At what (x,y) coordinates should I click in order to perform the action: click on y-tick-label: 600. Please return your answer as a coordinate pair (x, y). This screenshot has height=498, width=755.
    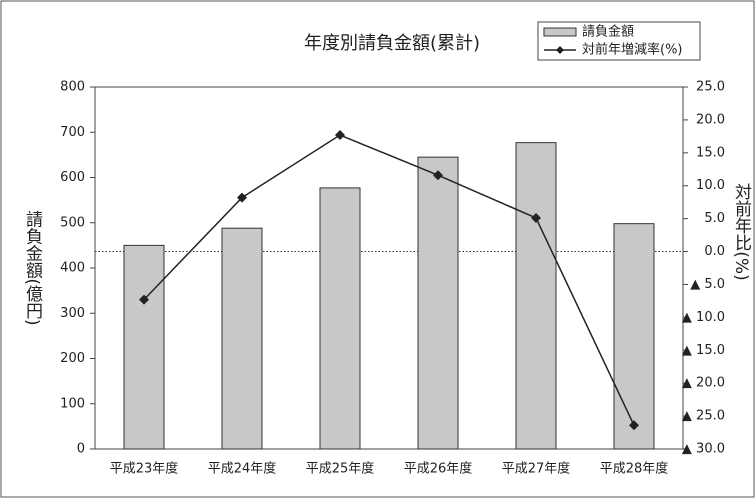
    Looking at the image, I should click on (72, 177).